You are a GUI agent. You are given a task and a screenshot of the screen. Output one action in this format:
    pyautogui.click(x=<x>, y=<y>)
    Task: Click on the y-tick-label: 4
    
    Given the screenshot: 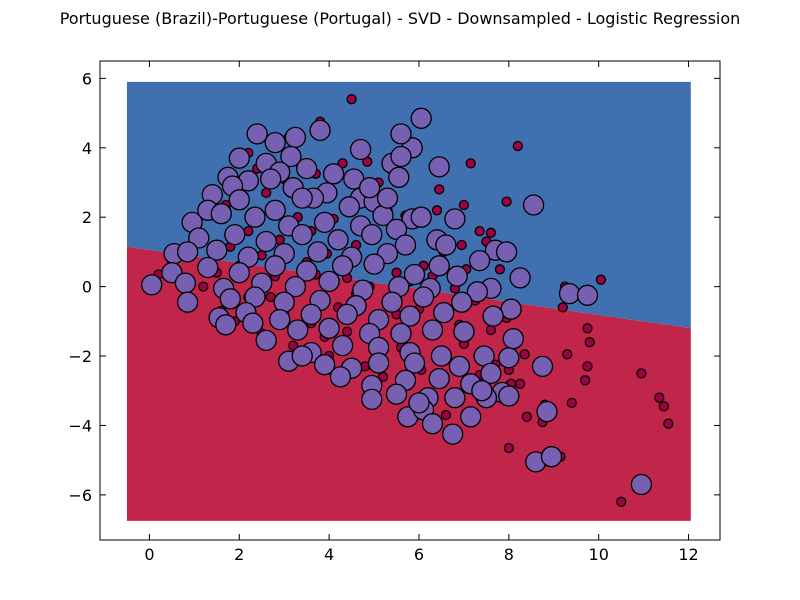 What is the action you would take?
    pyautogui.click(x=87, y=148)
    